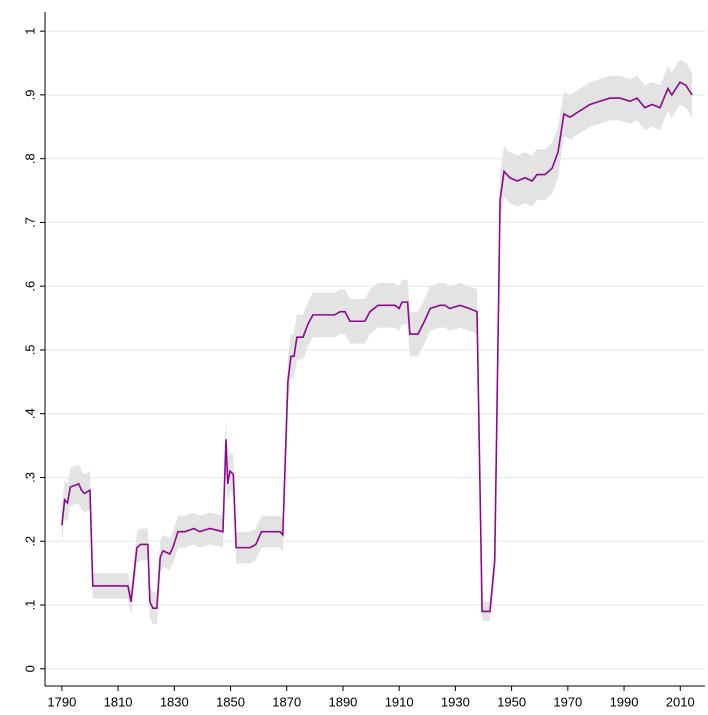 This screenshot has height=715, width=708. What do you see at coordinates (29, 94) in the screenshot?
I see `y-tick-label: .9` at bounding box center [29, 94].